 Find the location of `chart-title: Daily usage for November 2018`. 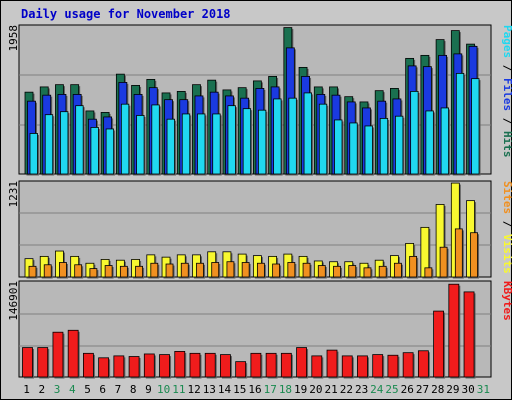

chart-title: Daily usage for November 2018 is located at coordinates (126, 14).